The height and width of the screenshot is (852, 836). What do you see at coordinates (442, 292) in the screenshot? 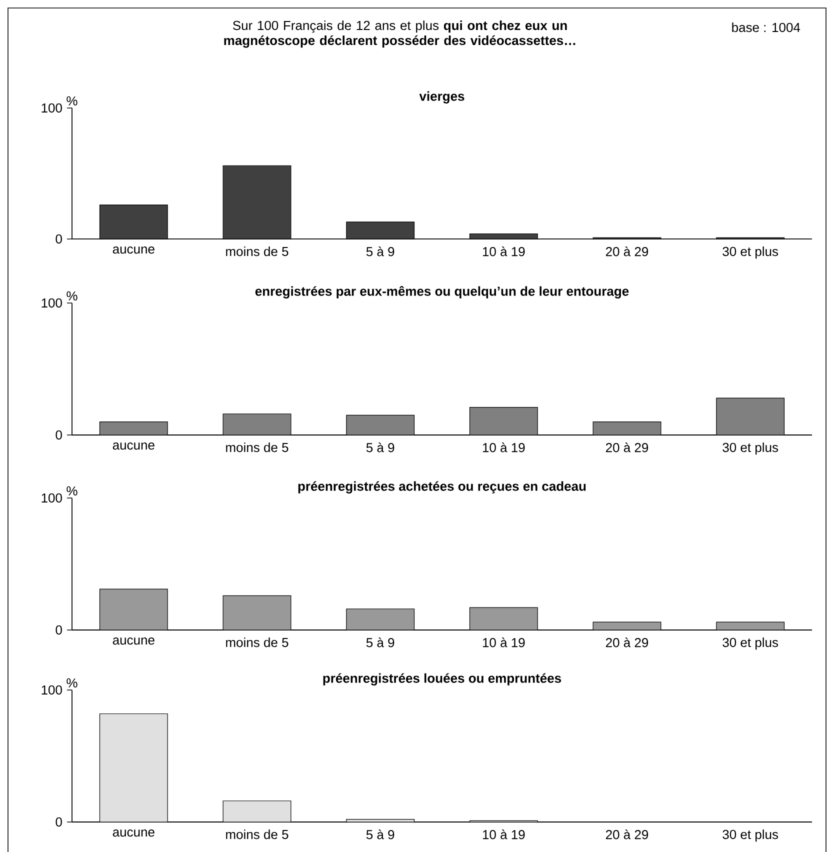
I see `chart-title: enregistrées par eux-mêmes ou quelqu’un de leur entourage` at bounding box center [442, 292].